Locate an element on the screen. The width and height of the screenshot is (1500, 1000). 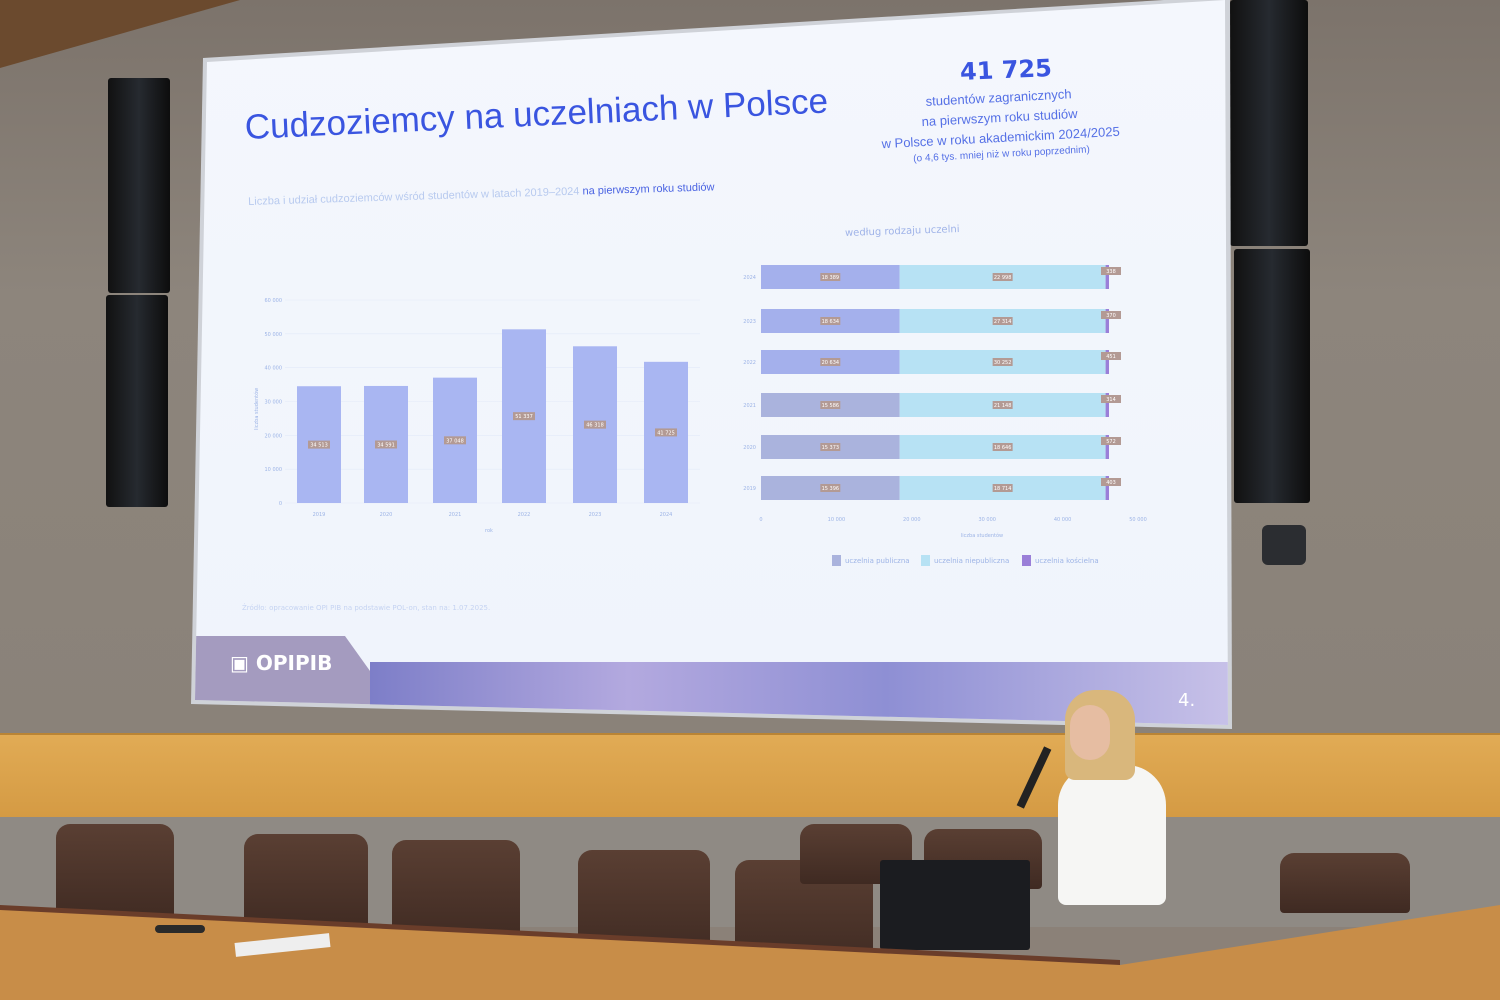
data-label: 572 is located at coordinates (1111, 442).